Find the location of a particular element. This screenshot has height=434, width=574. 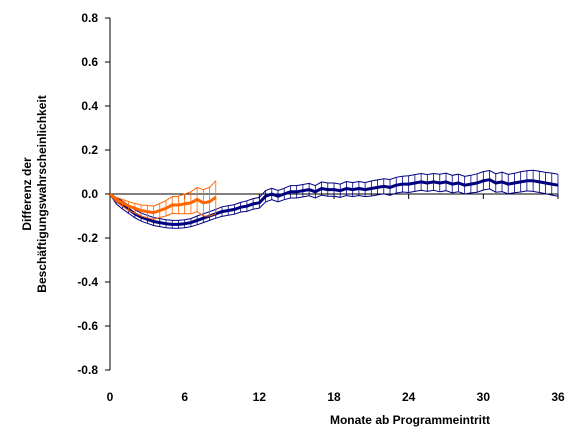

y-axis-title-line-2: Beschäftigungswahrscheinlichkeit is located at coordinates (42, 193).